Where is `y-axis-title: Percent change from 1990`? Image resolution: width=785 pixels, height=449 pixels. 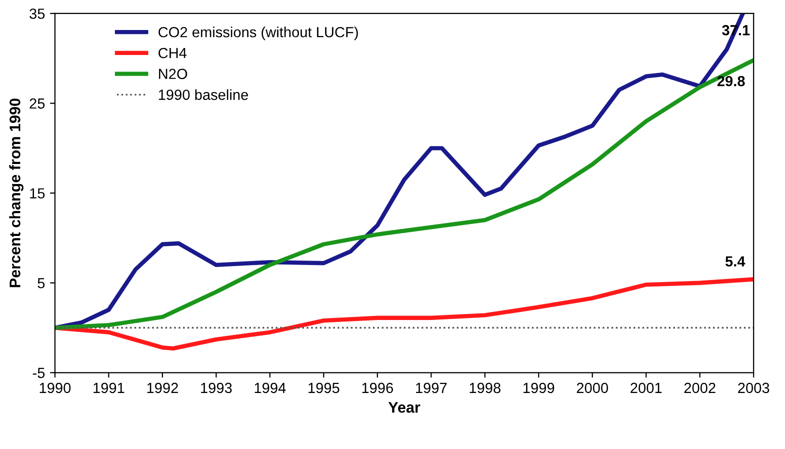 y-axis-title: Percent change from 1990 is located at coordinates (16, 193).